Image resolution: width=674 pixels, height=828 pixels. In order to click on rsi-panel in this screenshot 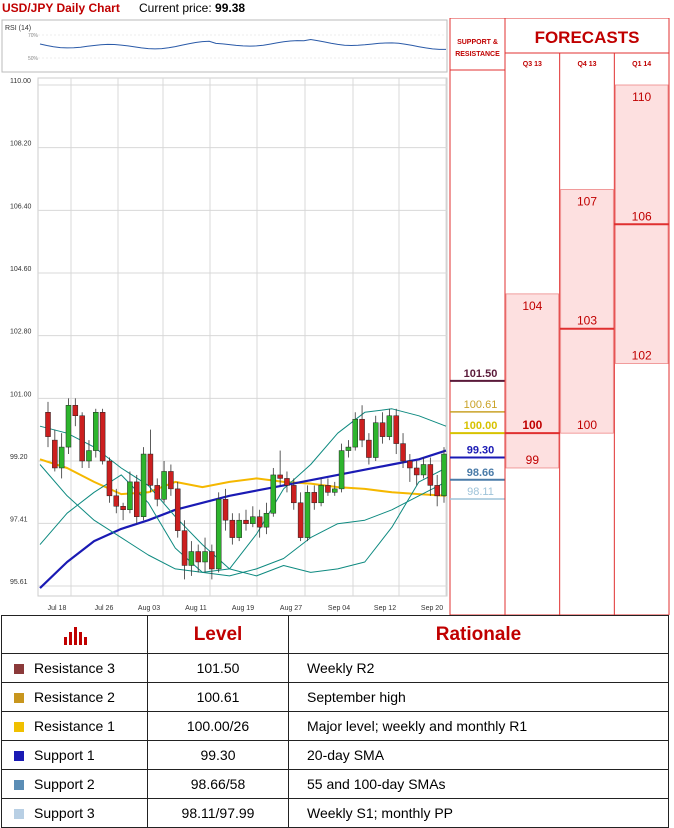, I will do `click(224, 46)`.